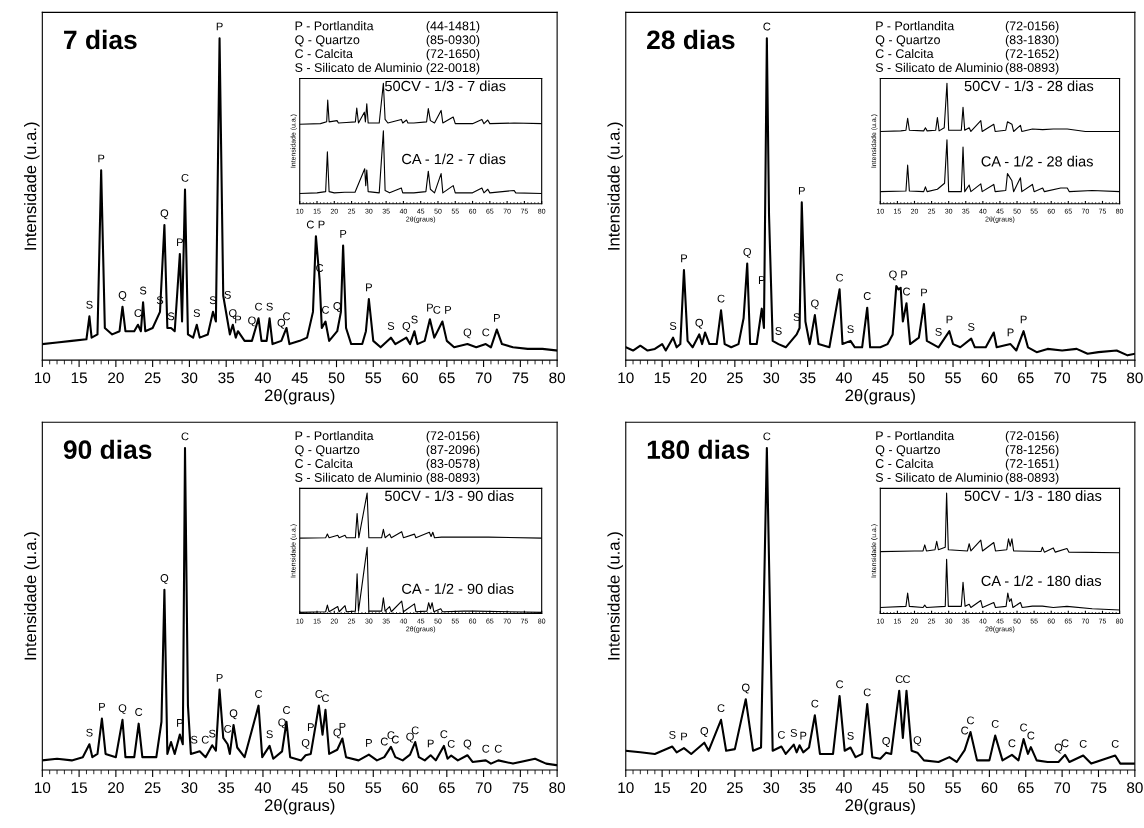 Image resolution: width=1144 pixels, height=828 pixels. Describe the element at coordinates (453, 436) in the screenshot. I see `text: (72-0156)` at that location.